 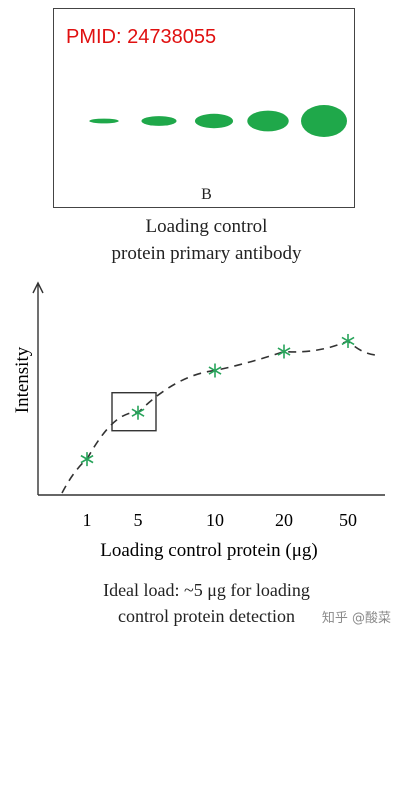 I want to click on blot-bands, so click(x=218, y=121).